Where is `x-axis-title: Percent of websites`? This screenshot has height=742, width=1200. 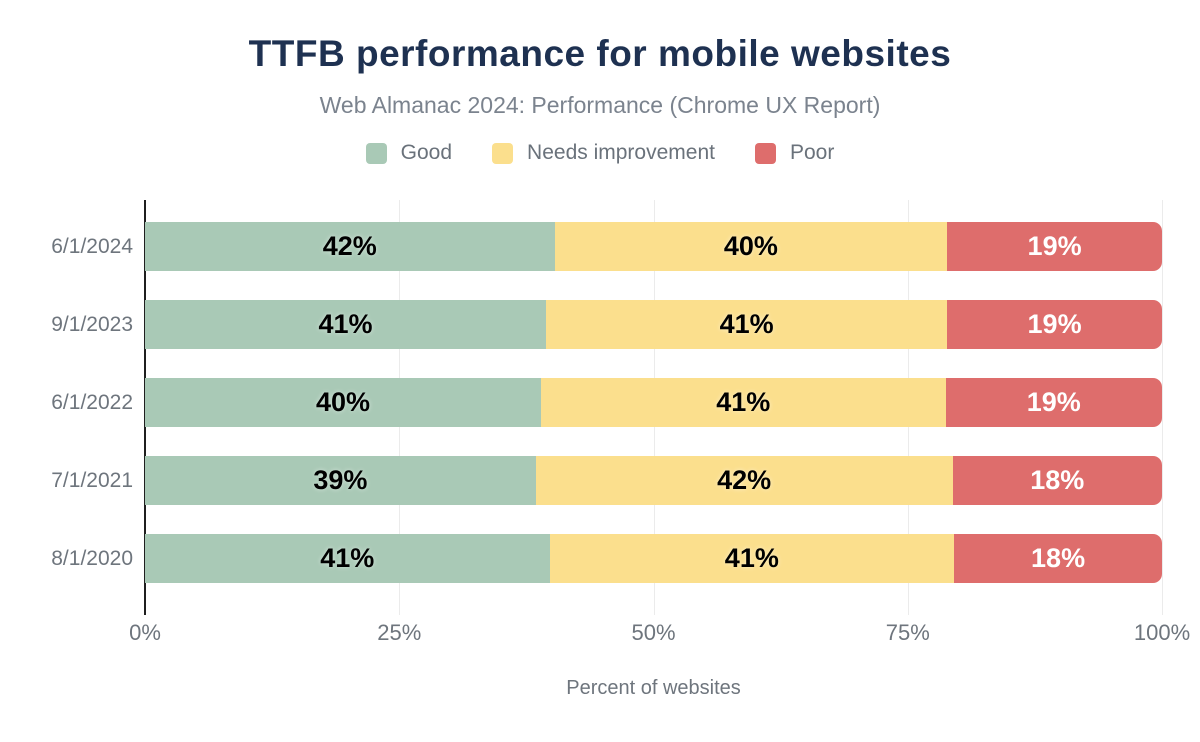 x-axis-title: Percent of websites is located at coordinates (653, 688).